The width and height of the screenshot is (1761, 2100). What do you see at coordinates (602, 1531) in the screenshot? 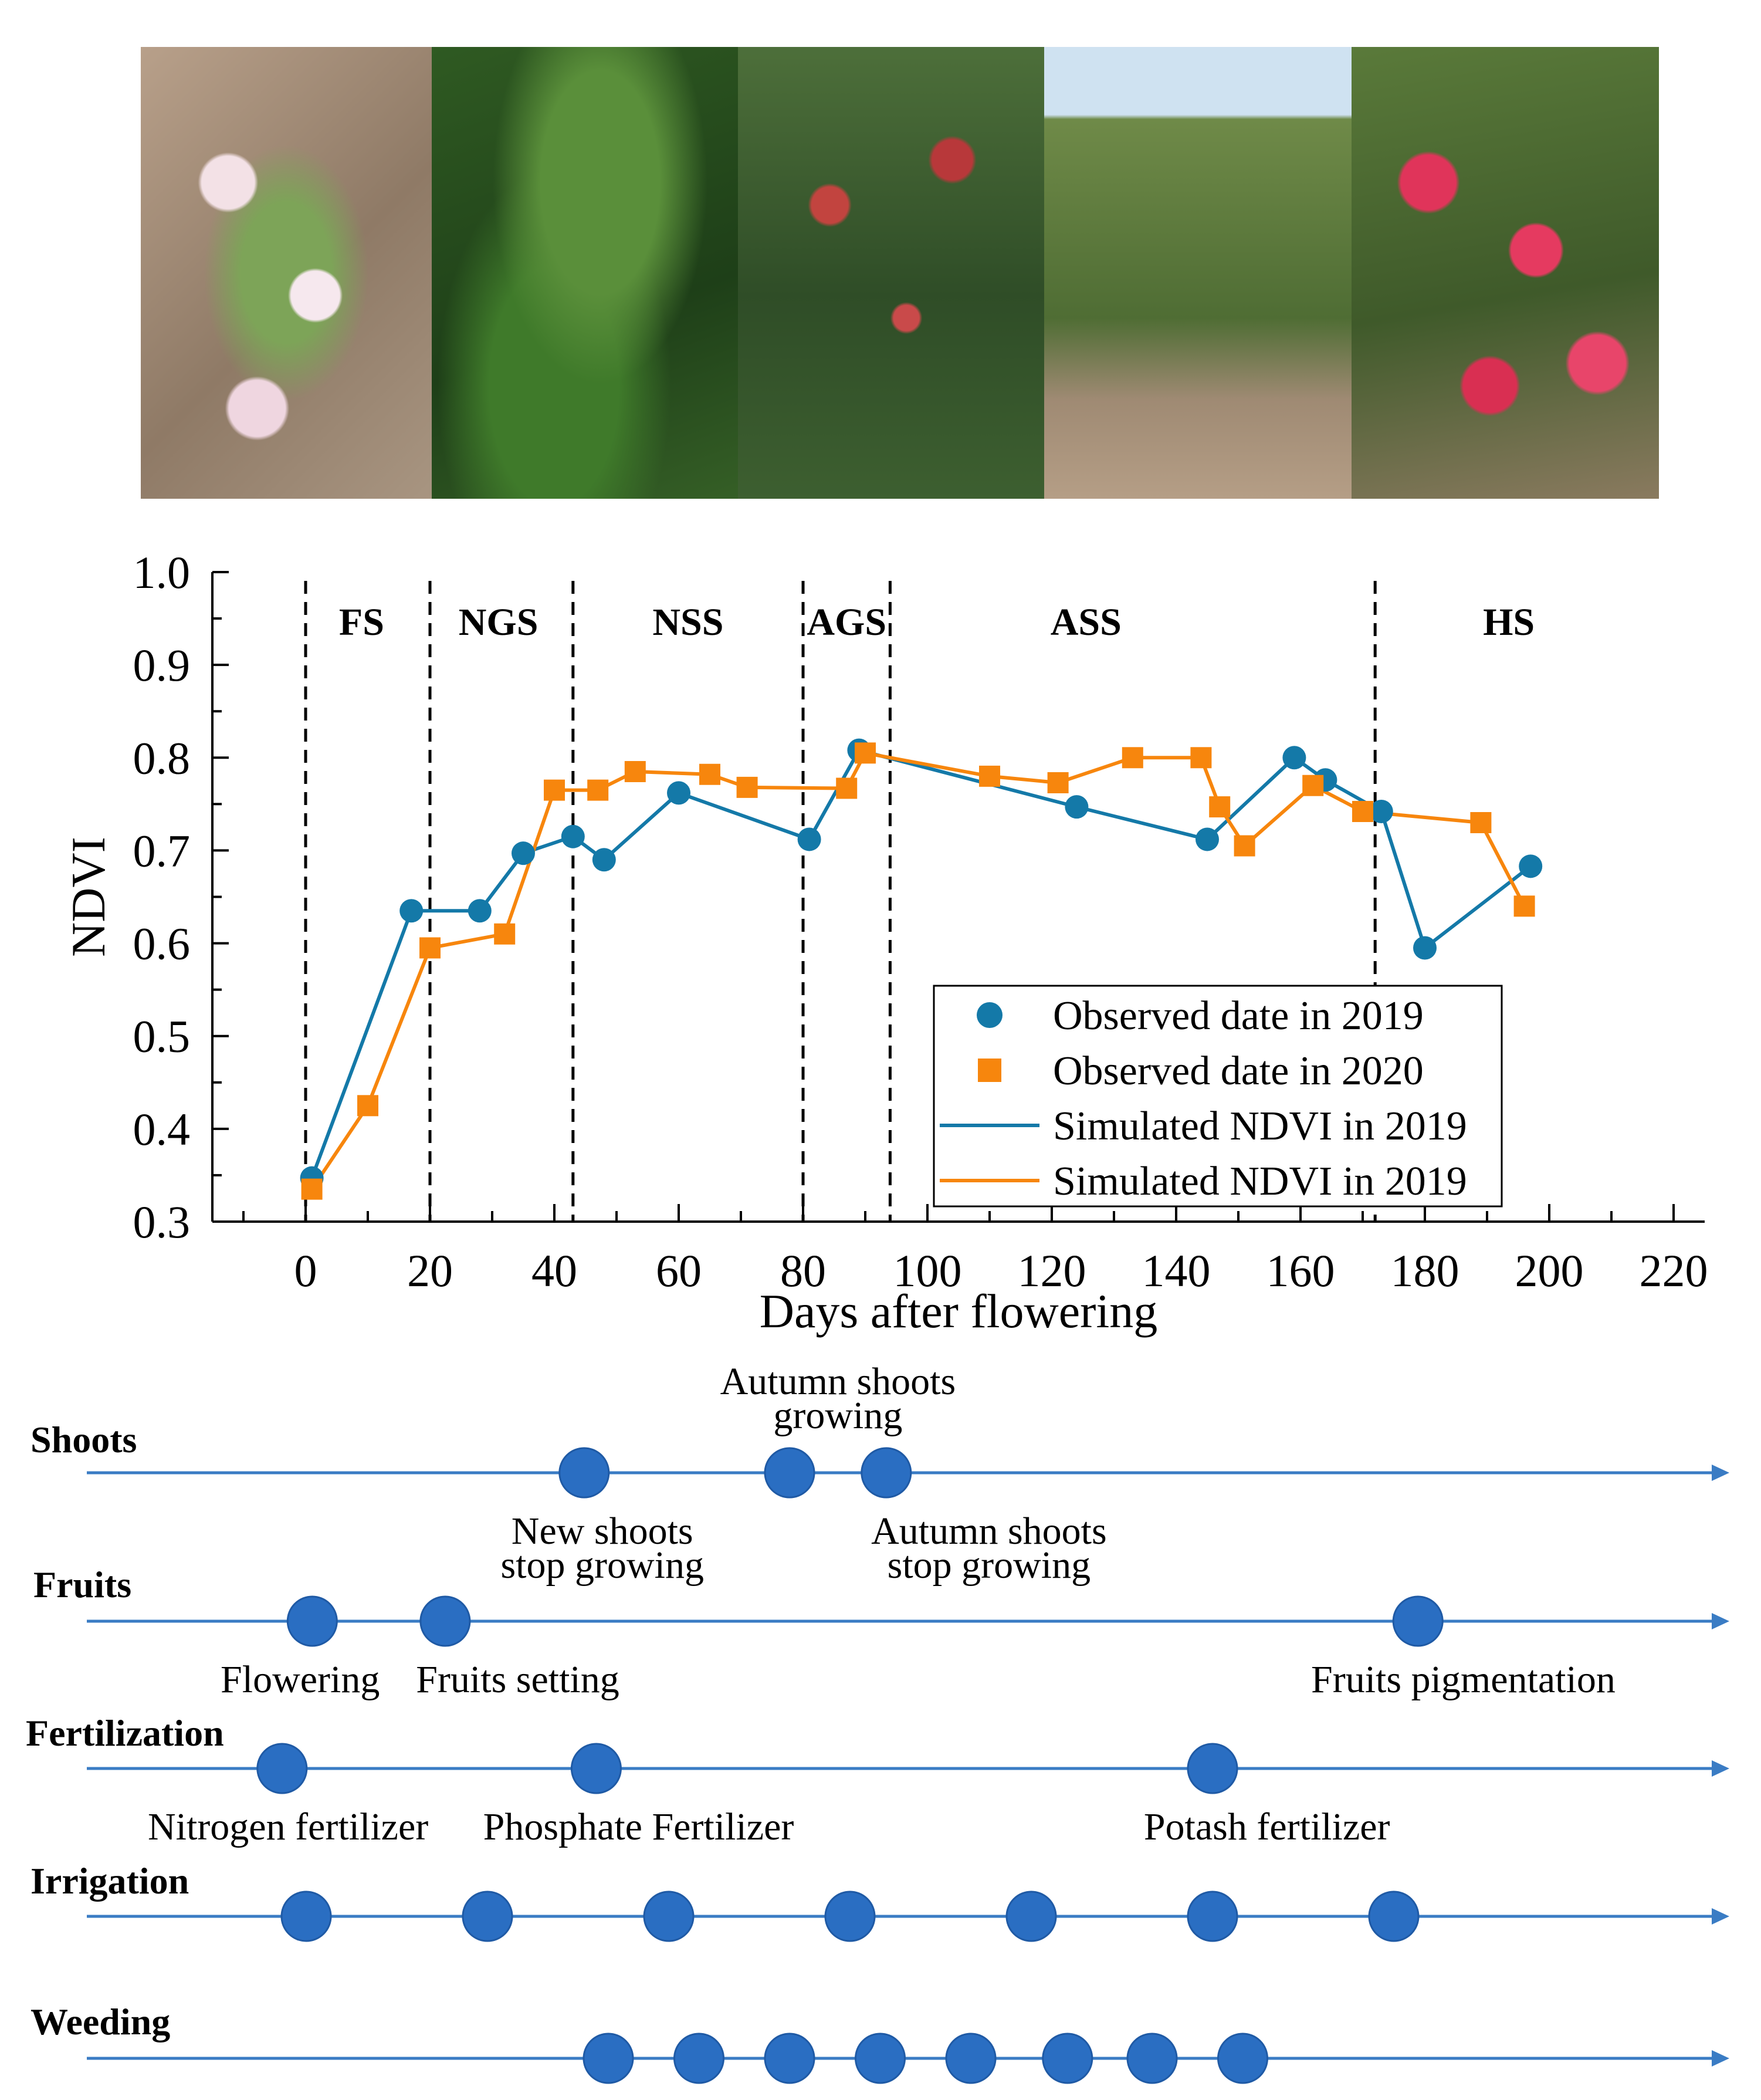
I see `timeline-annotation: New shoots` at bounding box center [602, 1531].